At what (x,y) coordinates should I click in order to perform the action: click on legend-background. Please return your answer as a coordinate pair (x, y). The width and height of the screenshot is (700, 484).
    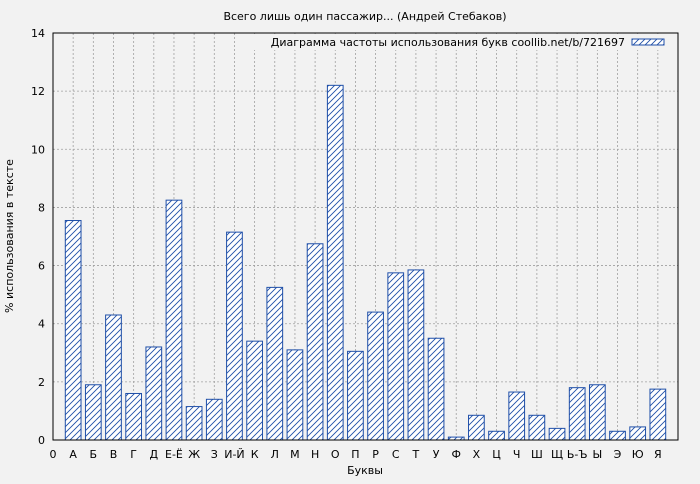
    Looking at the image, I should click on (454, 42).